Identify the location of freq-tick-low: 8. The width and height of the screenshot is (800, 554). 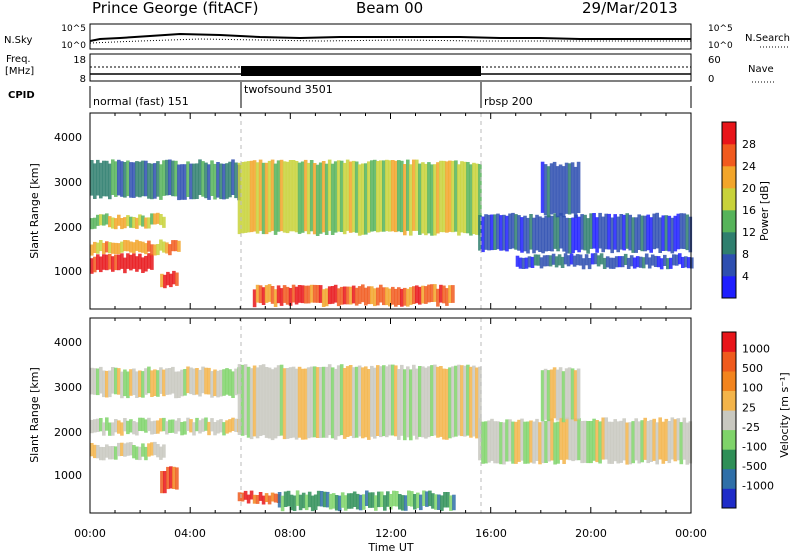
(83, 79).